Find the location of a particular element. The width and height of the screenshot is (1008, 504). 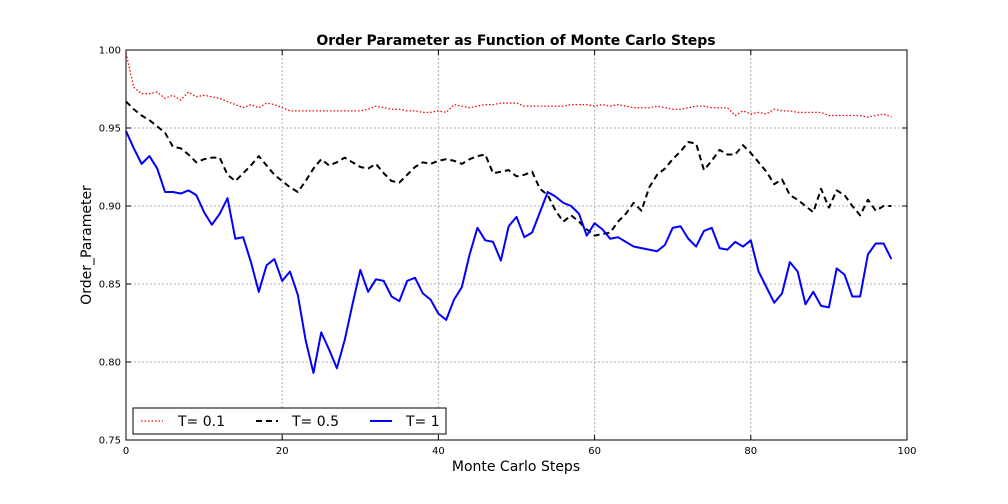

x-tick-label: 20 is located at coordinates (282, 451).